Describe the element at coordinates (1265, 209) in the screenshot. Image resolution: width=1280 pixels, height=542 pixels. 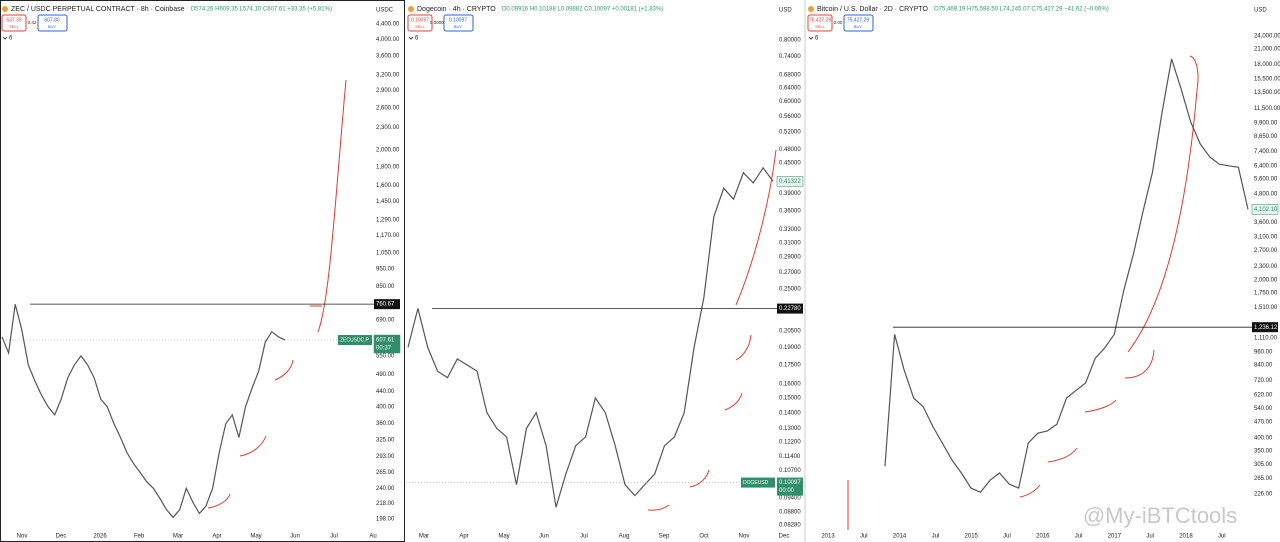
I see `last-price-box` at that location.